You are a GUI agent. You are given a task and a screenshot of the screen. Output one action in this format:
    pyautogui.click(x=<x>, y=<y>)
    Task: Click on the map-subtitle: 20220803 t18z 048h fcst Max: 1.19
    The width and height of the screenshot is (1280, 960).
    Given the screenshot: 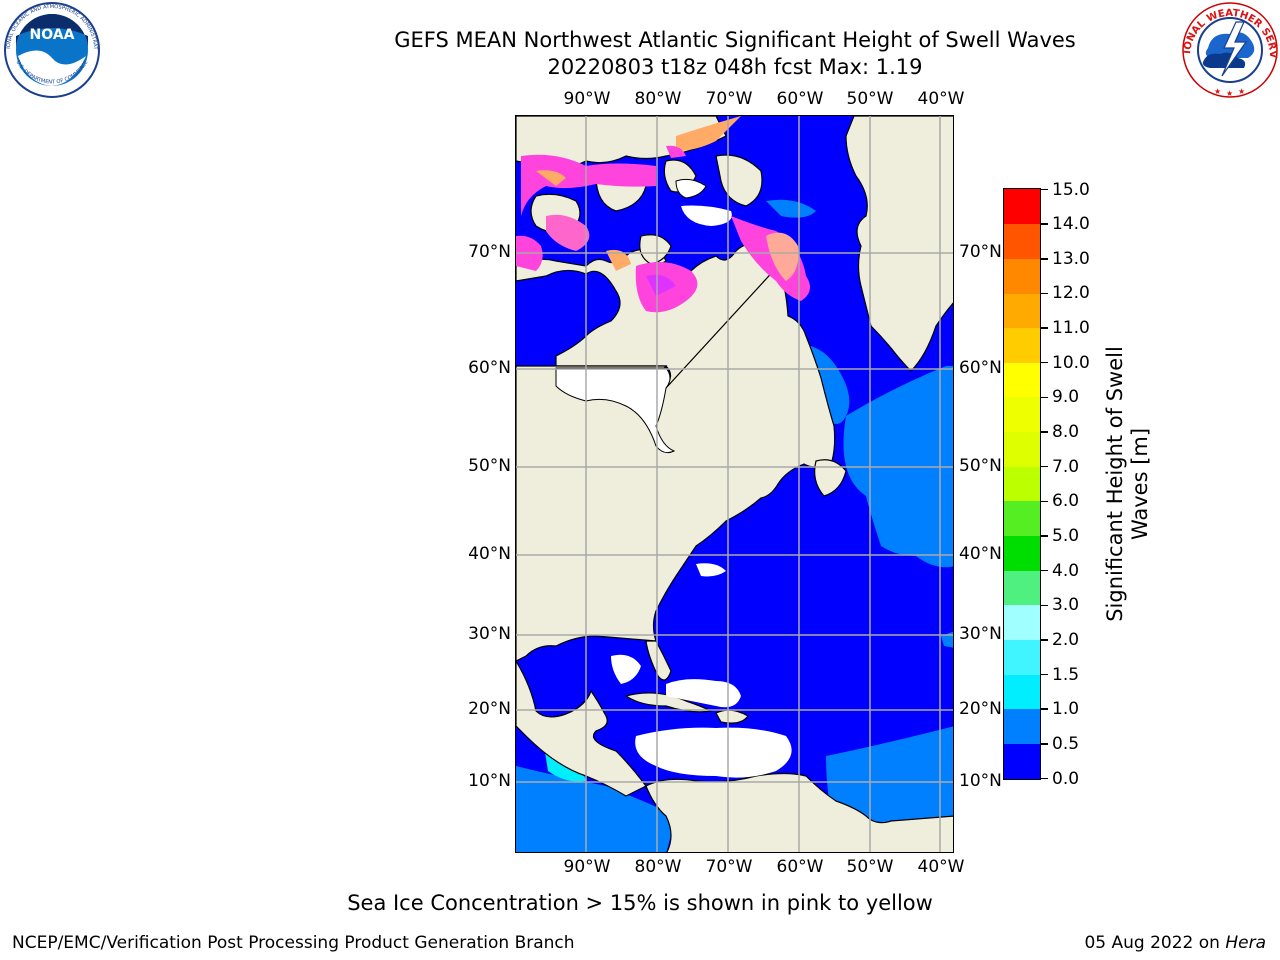 What is the action you would take?
    pyautogui.click(x=735, y=67)
    